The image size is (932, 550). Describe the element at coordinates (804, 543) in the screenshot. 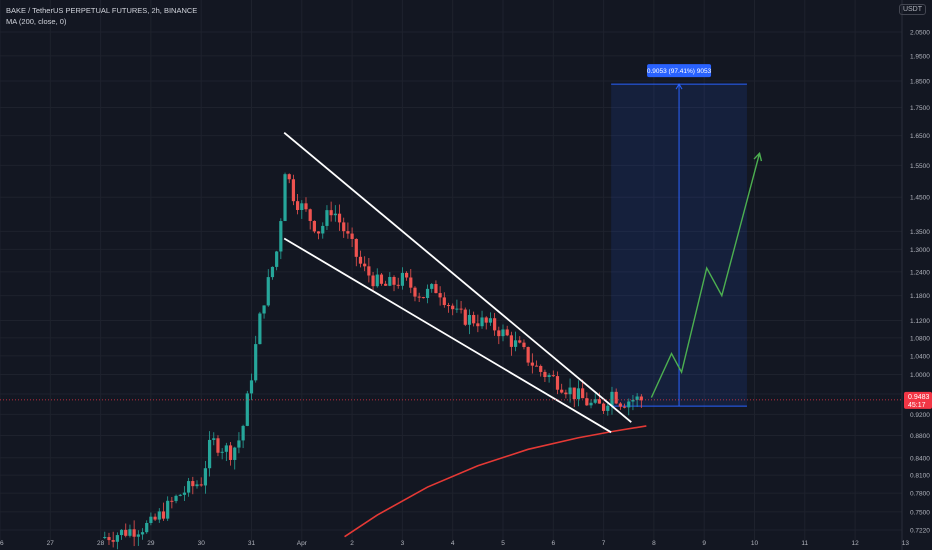

I see `date-tick-label: 11` at that location.